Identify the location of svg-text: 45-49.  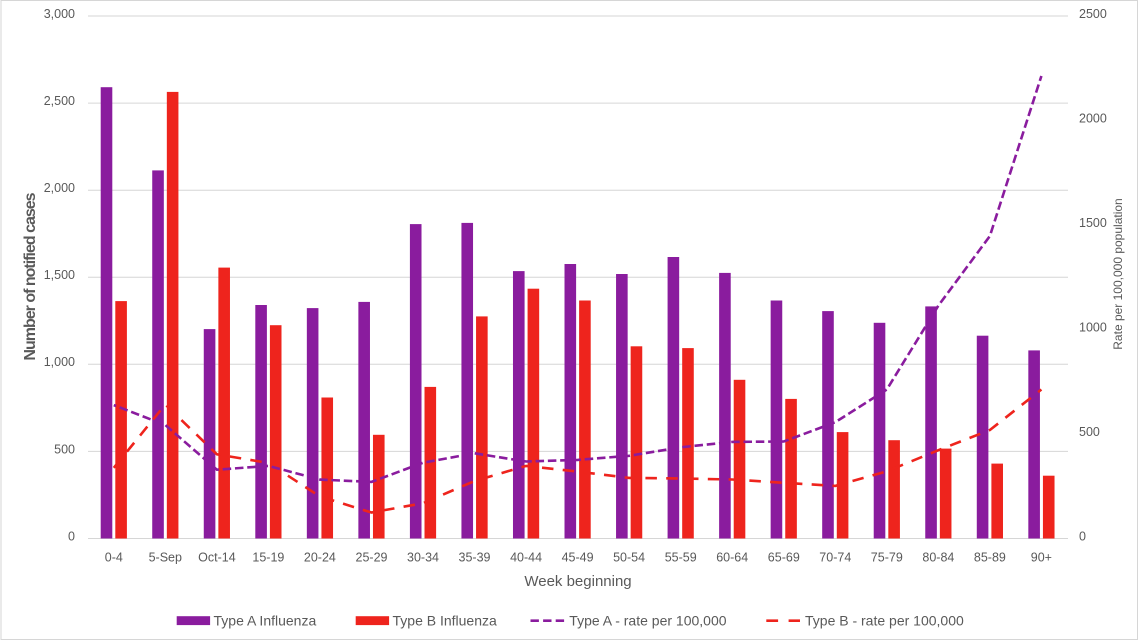
(578, 558).